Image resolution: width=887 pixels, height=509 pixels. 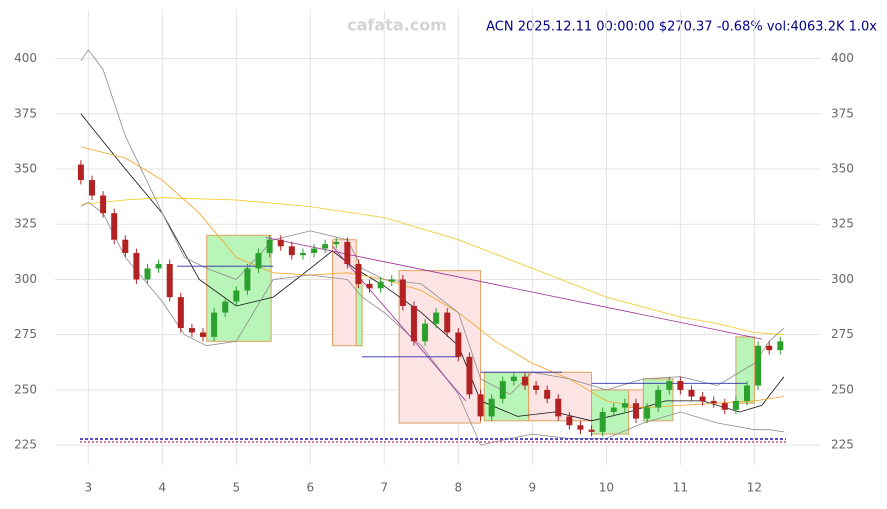 I want to click on y-tick-label: 225, so click(x=25, y=445).